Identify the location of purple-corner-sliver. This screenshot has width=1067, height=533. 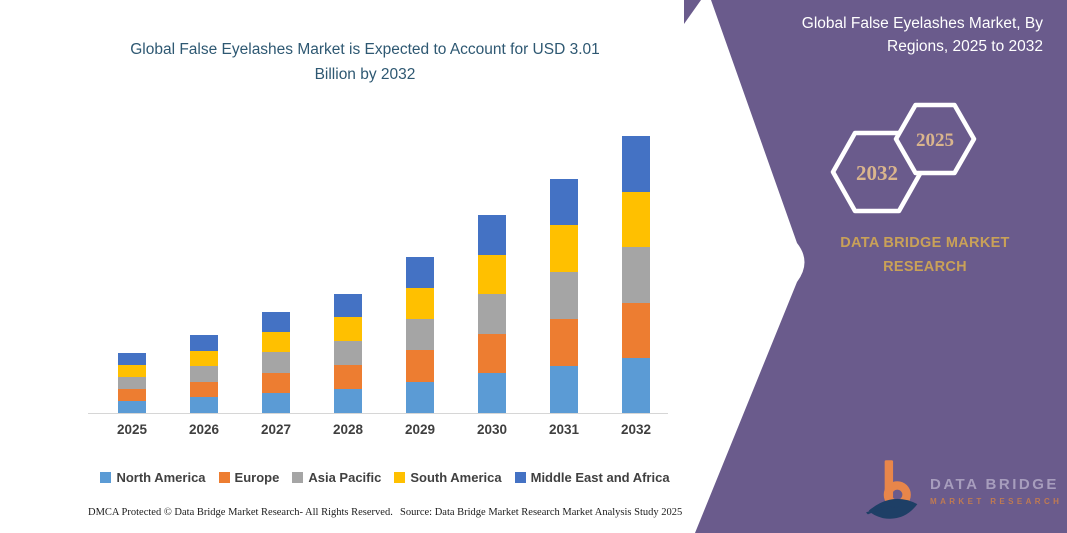
(692, 12).